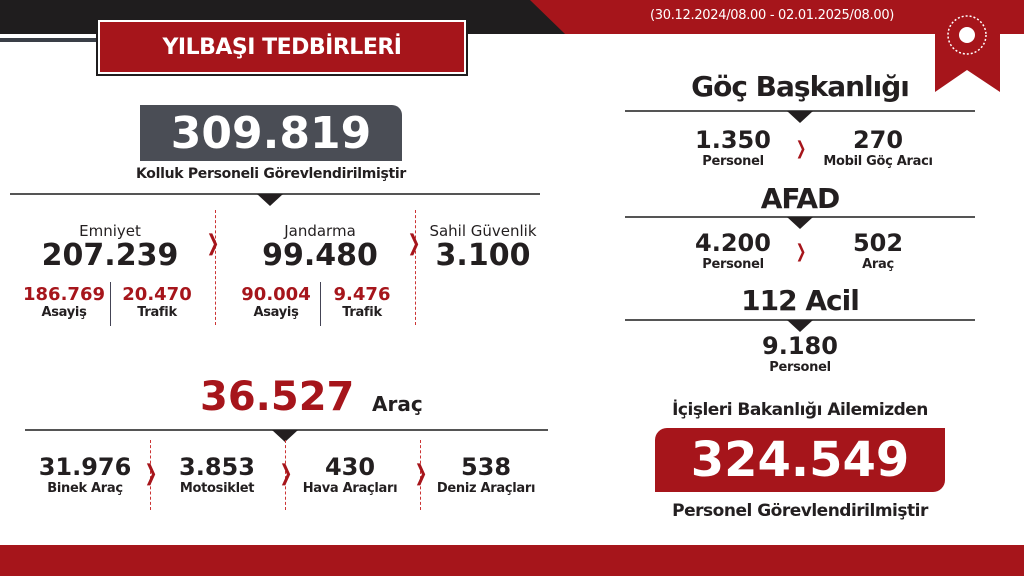 Image resolution: width=1024 pixels, height=576 pixels. I want to click on personnel-total-box: 309.819, so click(271, 133).